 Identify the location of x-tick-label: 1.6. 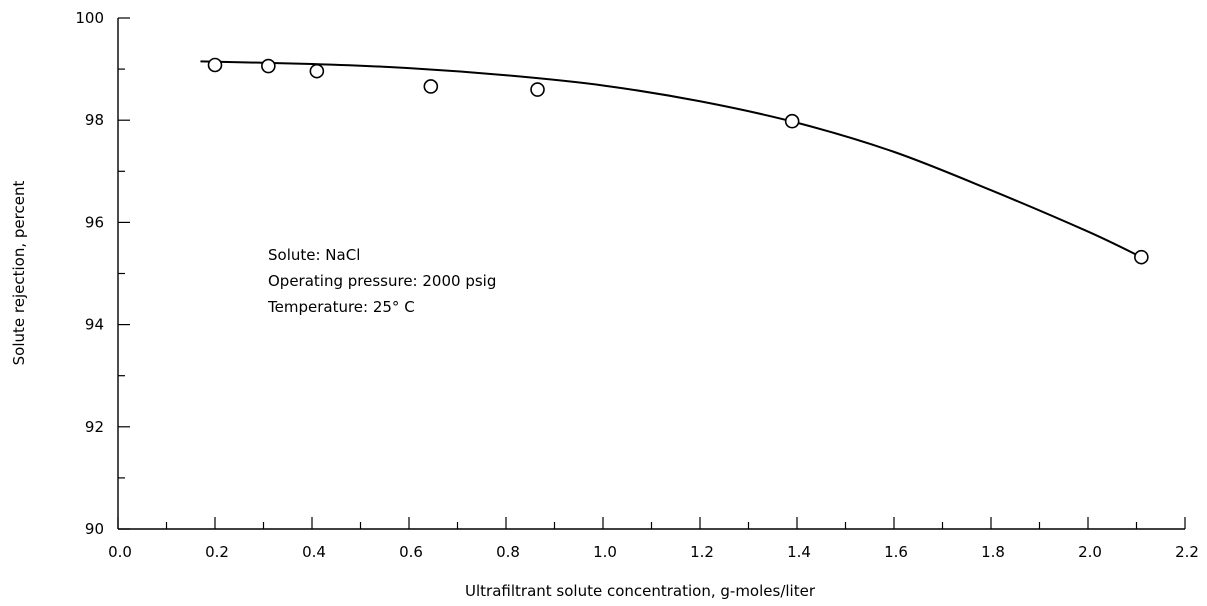
(896, 552).